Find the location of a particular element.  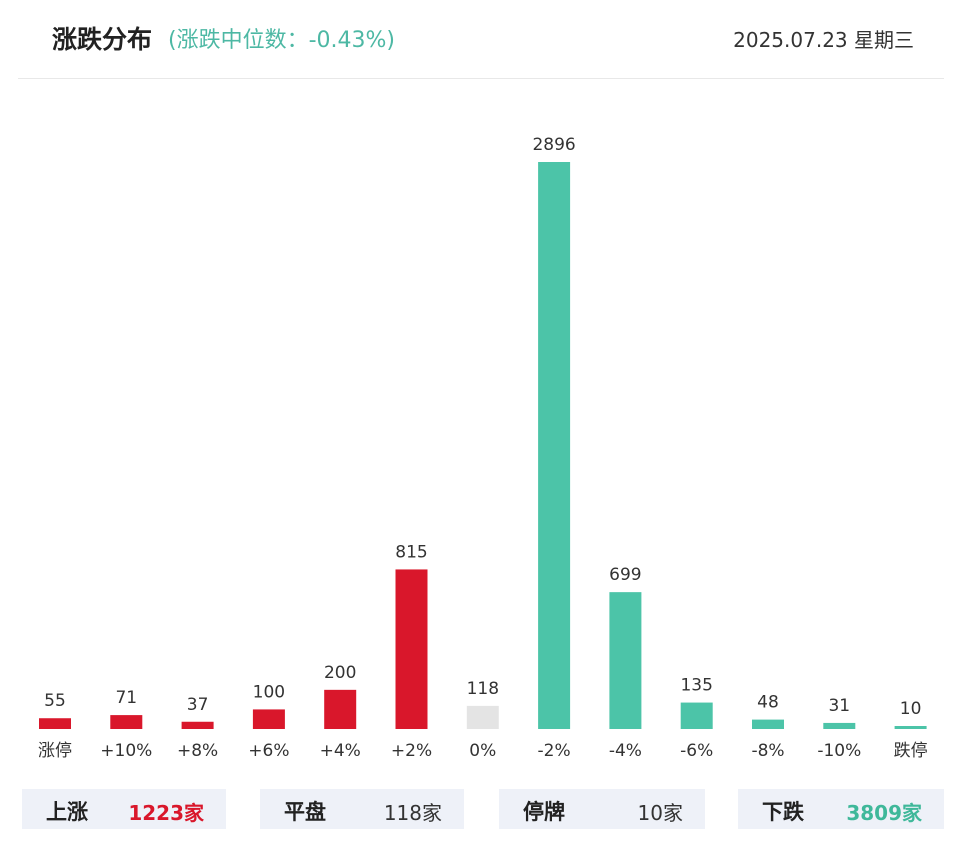

stat-label-flat: 平盘 is located at coordinates (305, 812).